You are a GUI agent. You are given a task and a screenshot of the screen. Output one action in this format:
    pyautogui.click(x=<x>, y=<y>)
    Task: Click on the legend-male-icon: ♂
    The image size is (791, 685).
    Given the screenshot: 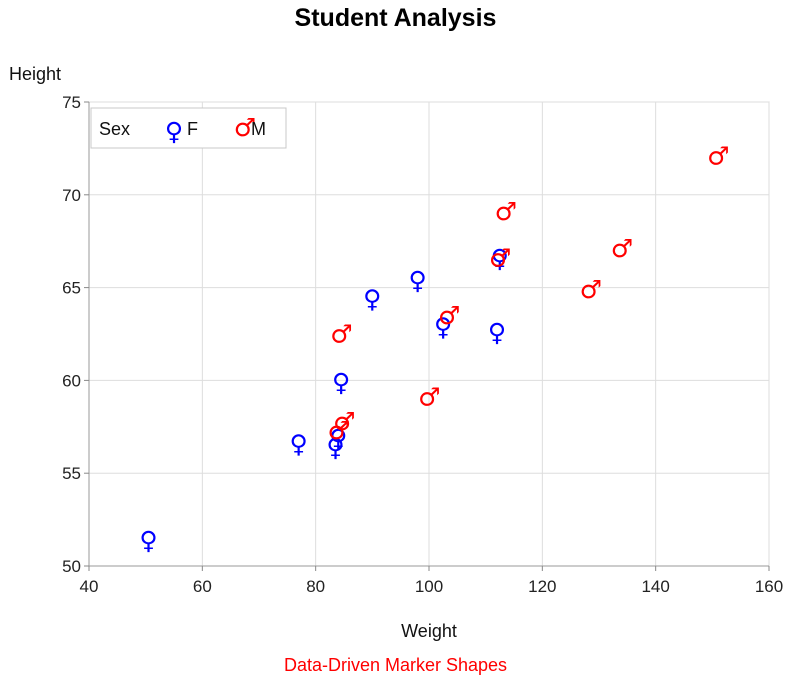 What is the action you would take?
    pyautogui.click(x=245, y=127)
    